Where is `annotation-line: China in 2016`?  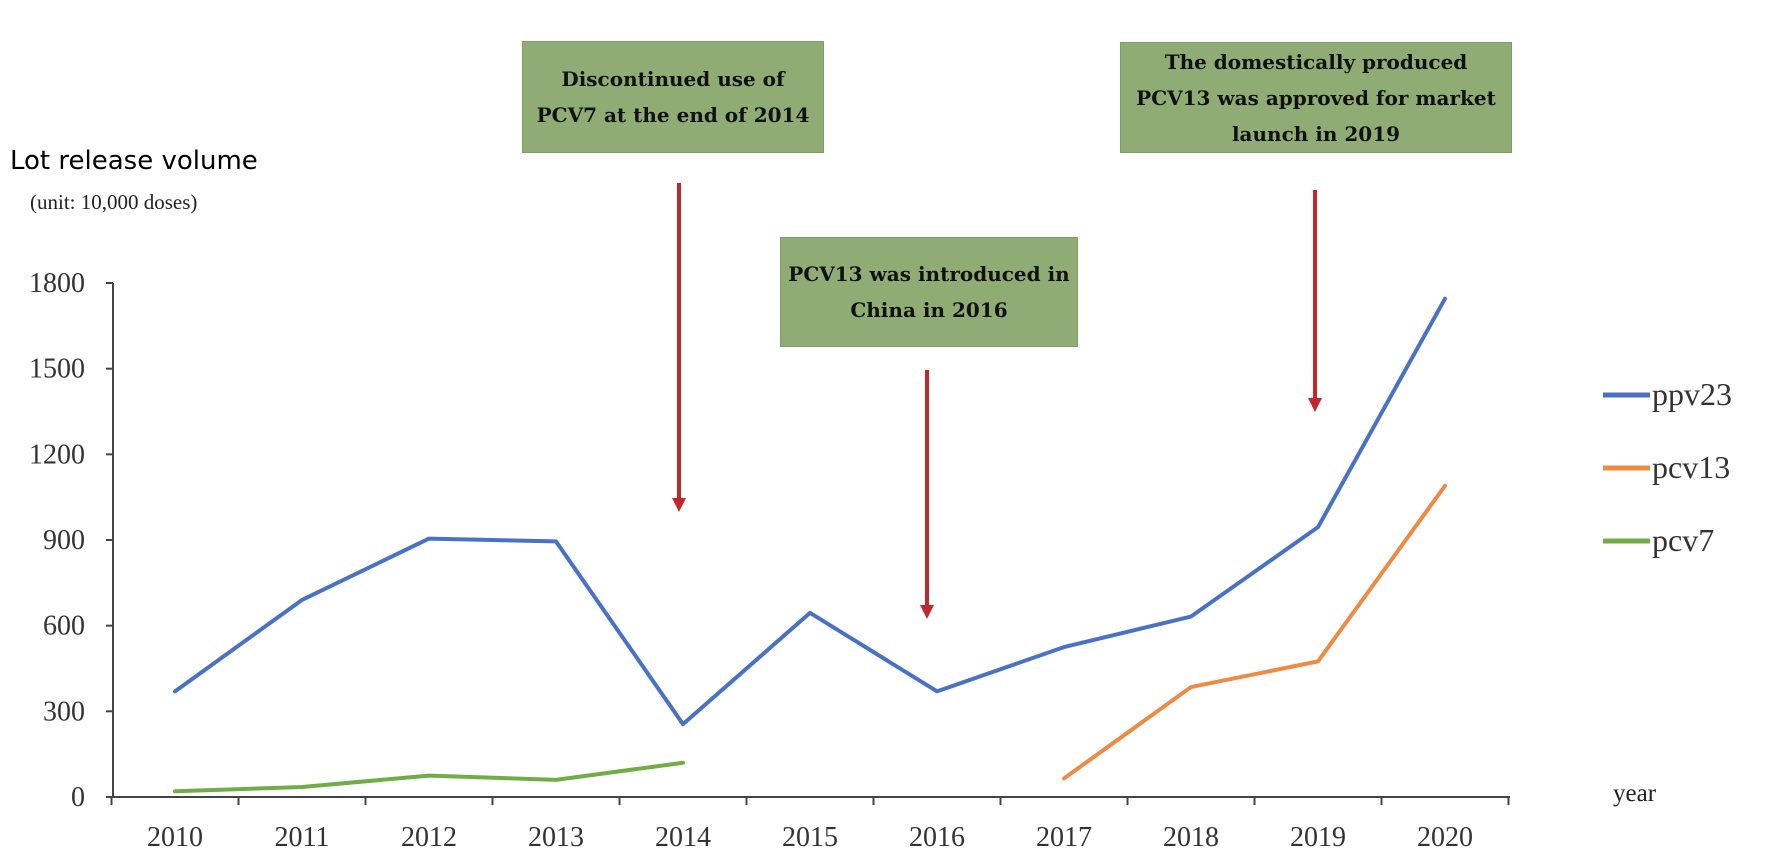
annotation-line: China in 2016 is located at coordinates (929, 310).